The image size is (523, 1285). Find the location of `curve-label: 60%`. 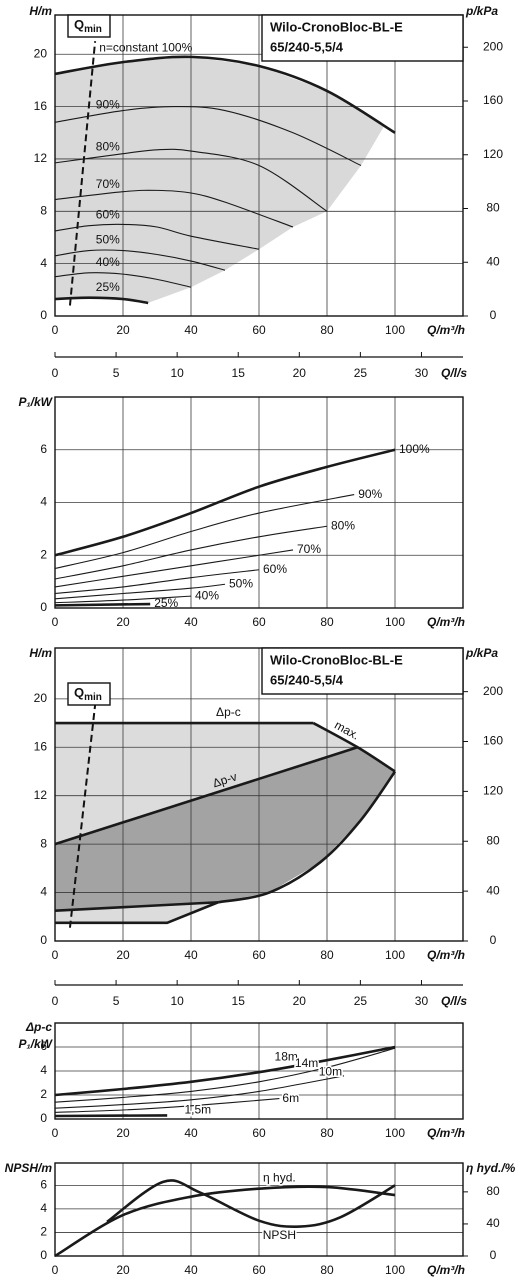

curve-label: 60% is located at coordinates (108, 215).